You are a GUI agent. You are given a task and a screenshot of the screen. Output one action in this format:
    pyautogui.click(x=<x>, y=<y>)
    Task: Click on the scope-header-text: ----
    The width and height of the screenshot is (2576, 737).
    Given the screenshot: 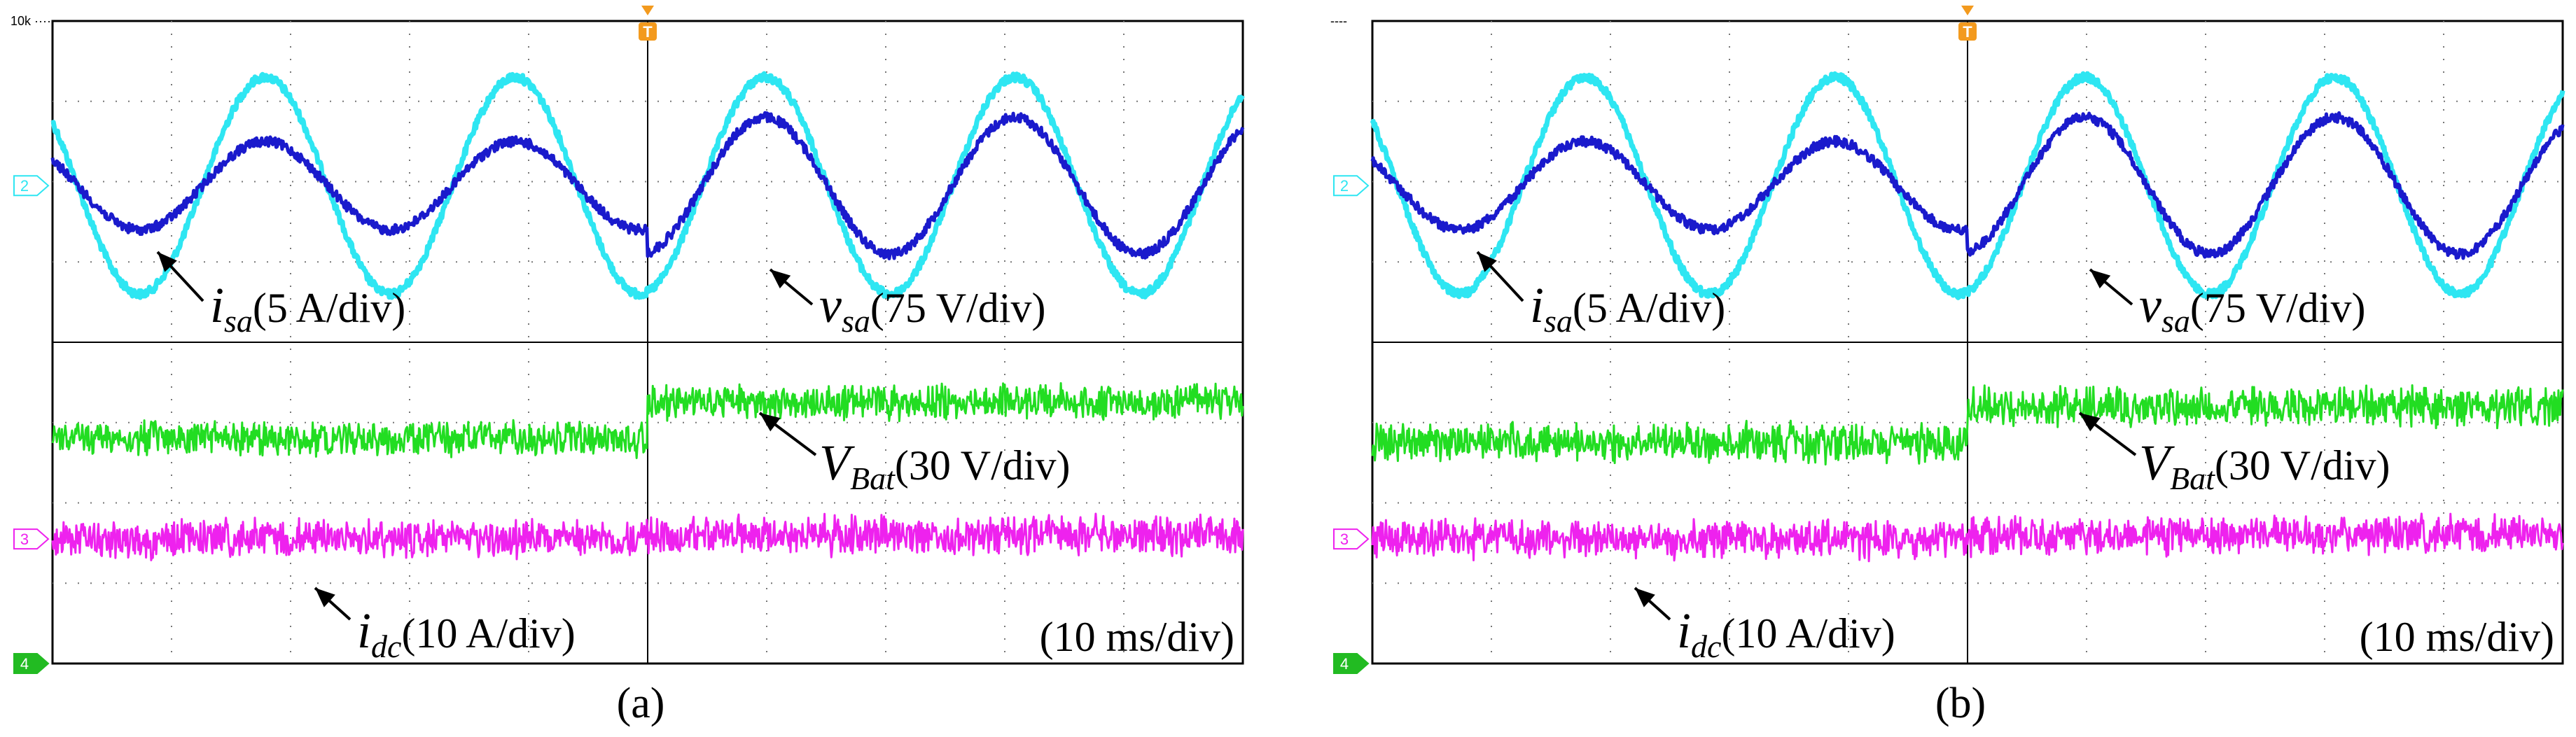 What is the action you would take?
    pyautogui.click(x=1338, y=21)
    